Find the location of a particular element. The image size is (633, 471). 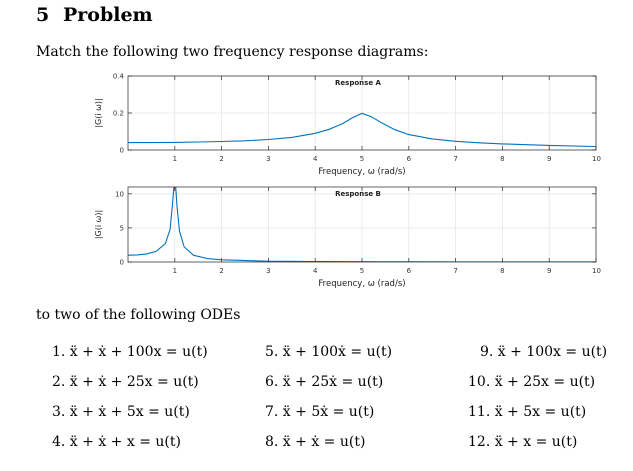

ode-item: 10. ẍ + 25x = u(t) is located at coordinates (532, 382).